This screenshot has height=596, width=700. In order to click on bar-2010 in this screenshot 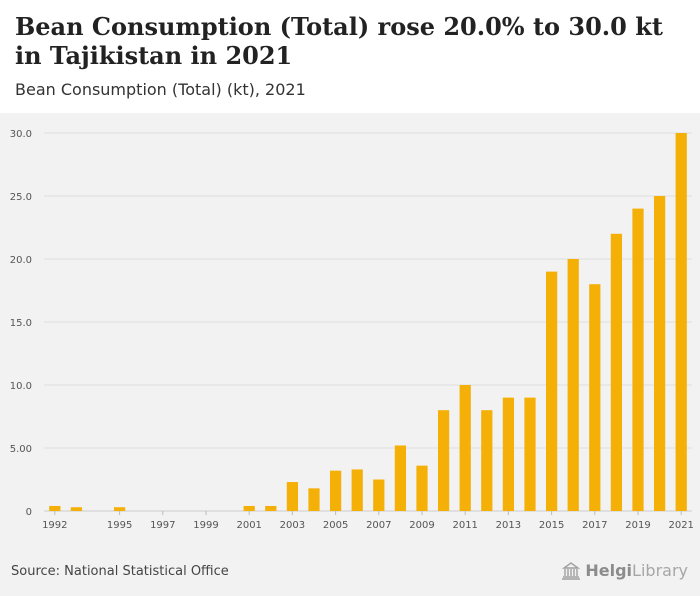, I will do `click(443, 460)`.